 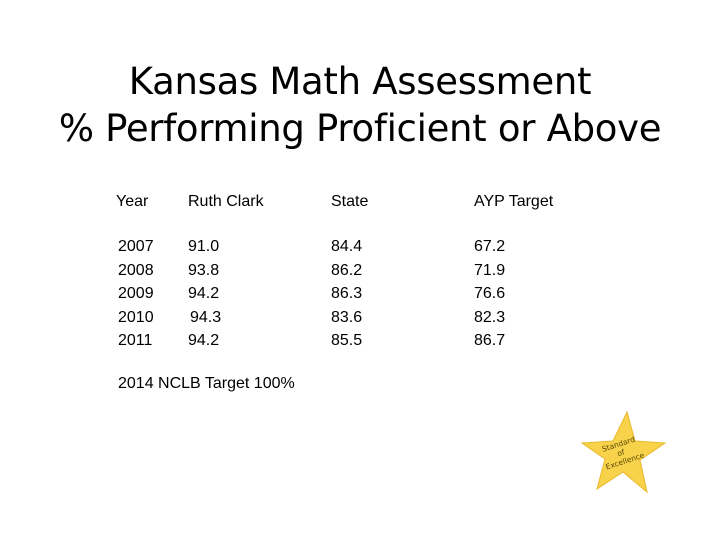 I want to click on year-cell: 2010, so click(x=136, y=317).